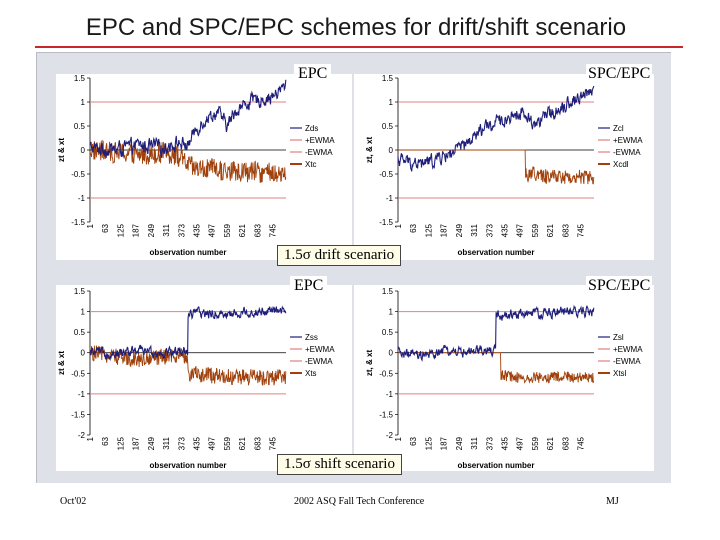  I want to click on footer-date: Oct'02, so click(73, 501).